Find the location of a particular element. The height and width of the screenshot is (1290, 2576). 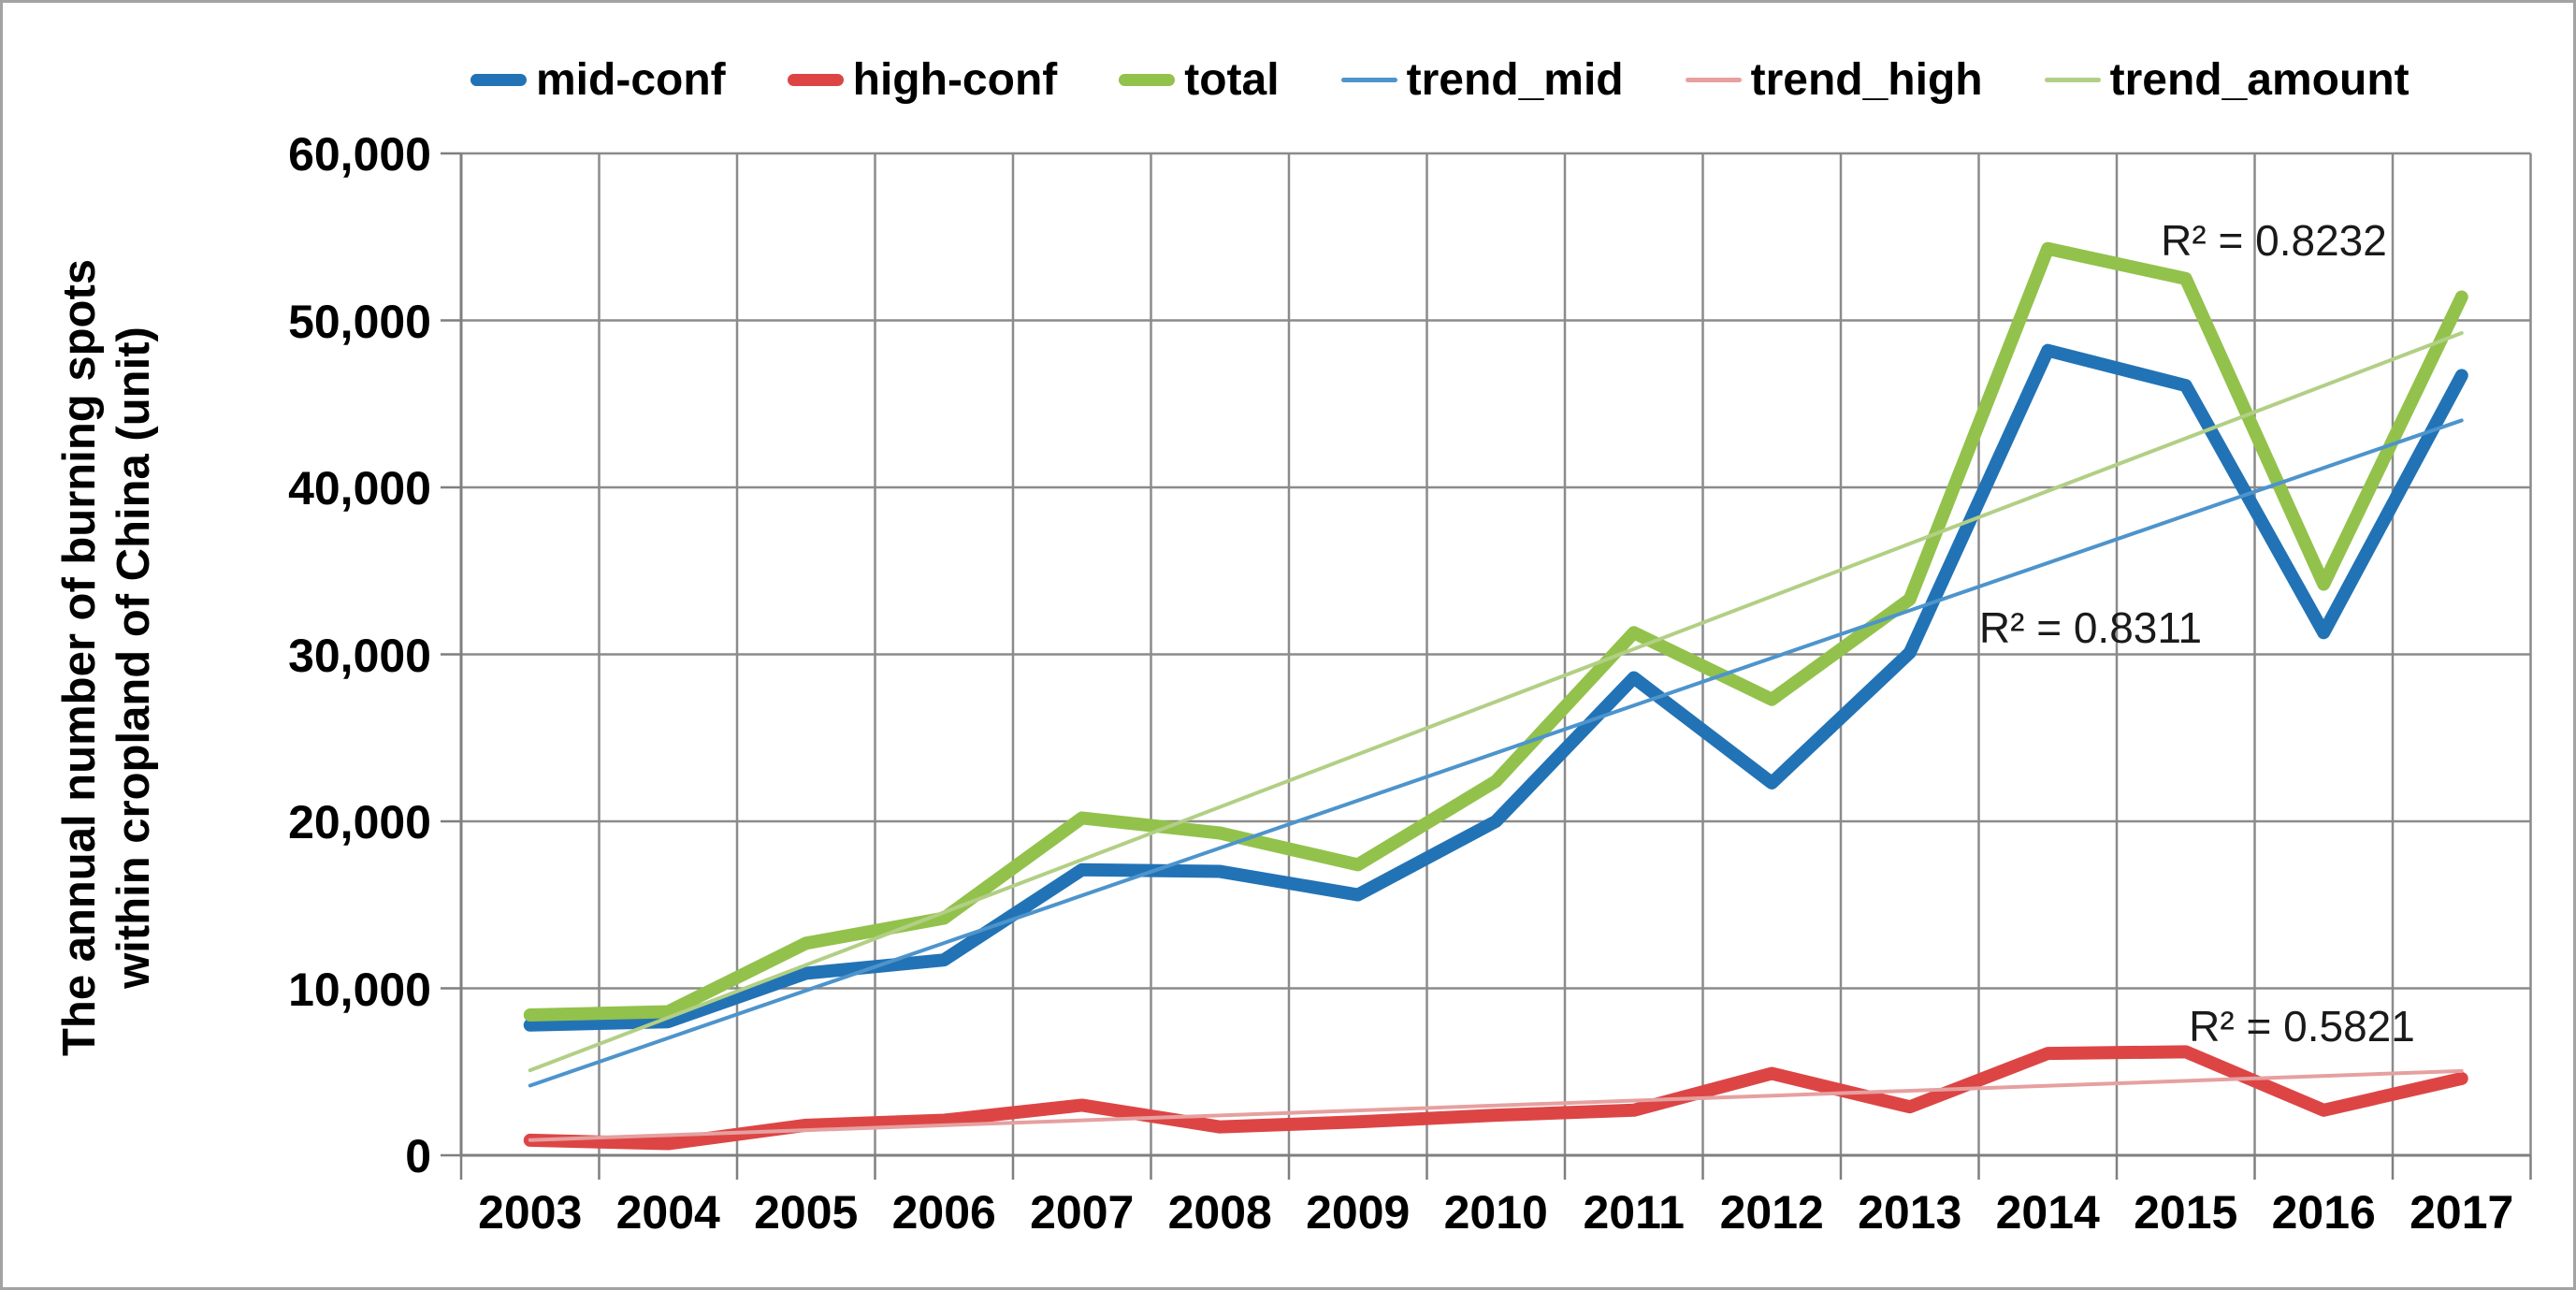

r-squared-label-trend_mid: R² = 0.8311 is located at coordinates (2090, 627).